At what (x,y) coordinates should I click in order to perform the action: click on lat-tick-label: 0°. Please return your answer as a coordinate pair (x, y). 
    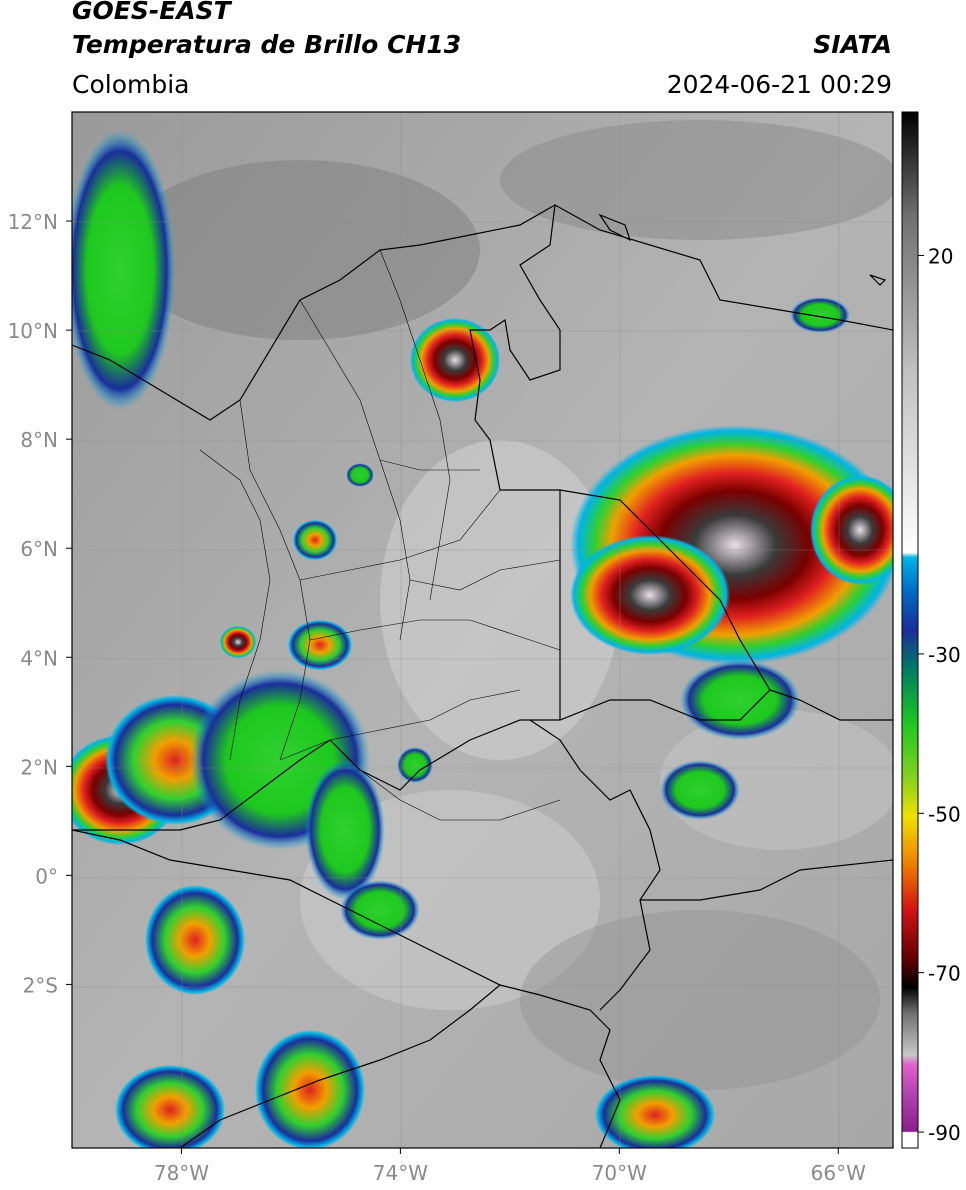
    Looking at the image, I should click on (46, 876).